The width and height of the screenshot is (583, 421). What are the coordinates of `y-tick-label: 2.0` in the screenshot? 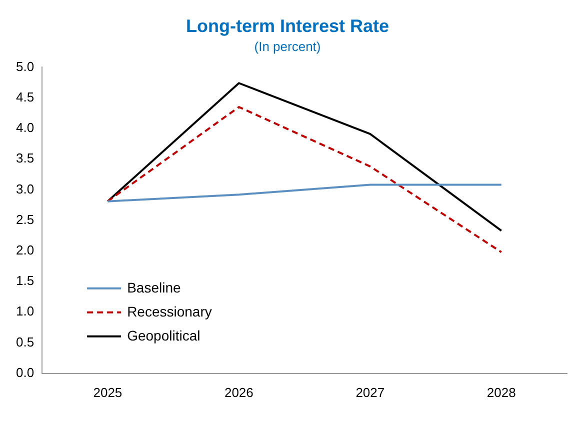 It's located at (25, 250).